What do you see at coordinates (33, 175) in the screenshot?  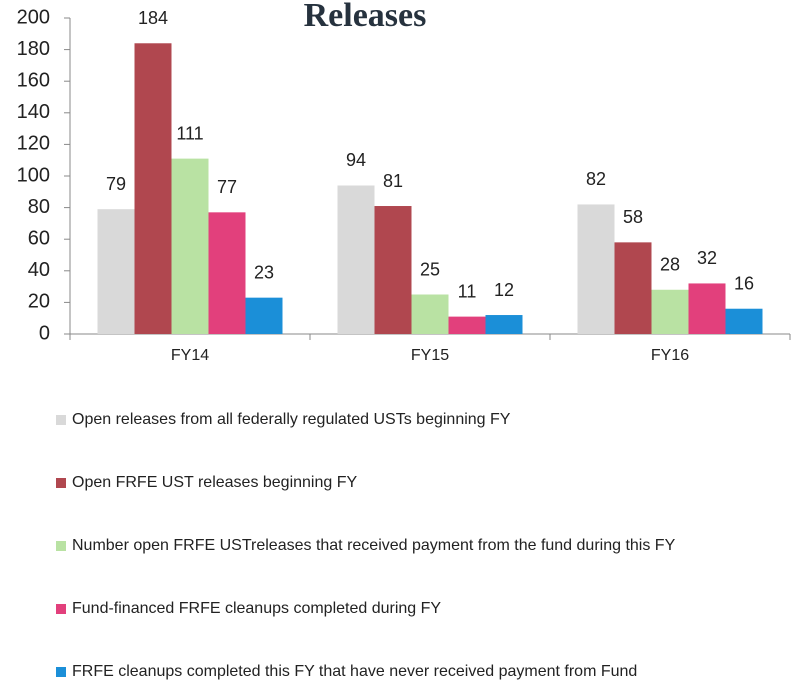 I see `y-tick-label: 100` at bounding box center [33, 175].